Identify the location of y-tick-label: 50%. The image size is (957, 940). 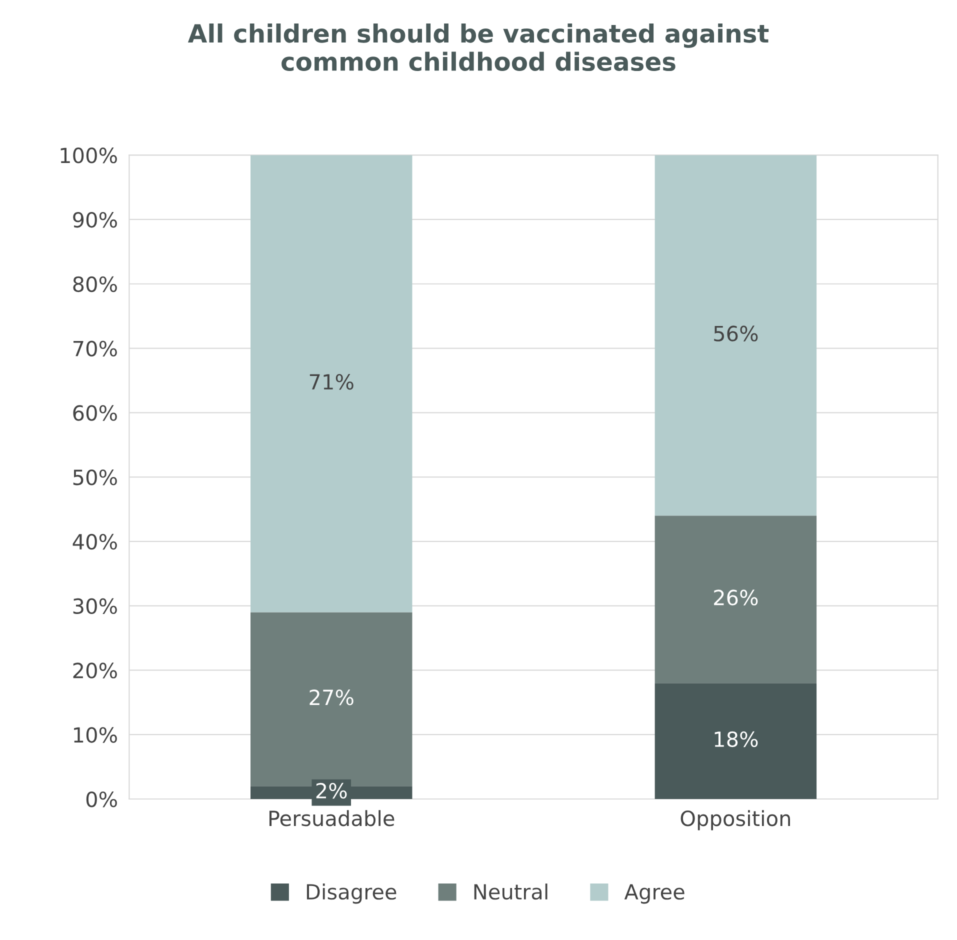
(95, 478).